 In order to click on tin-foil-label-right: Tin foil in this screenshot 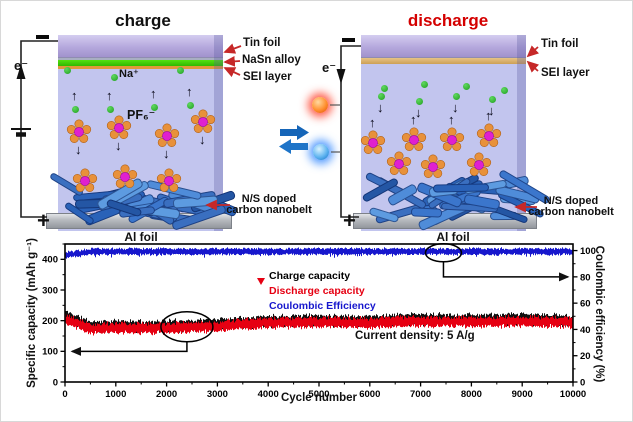, I will do `click(560, 44)`.